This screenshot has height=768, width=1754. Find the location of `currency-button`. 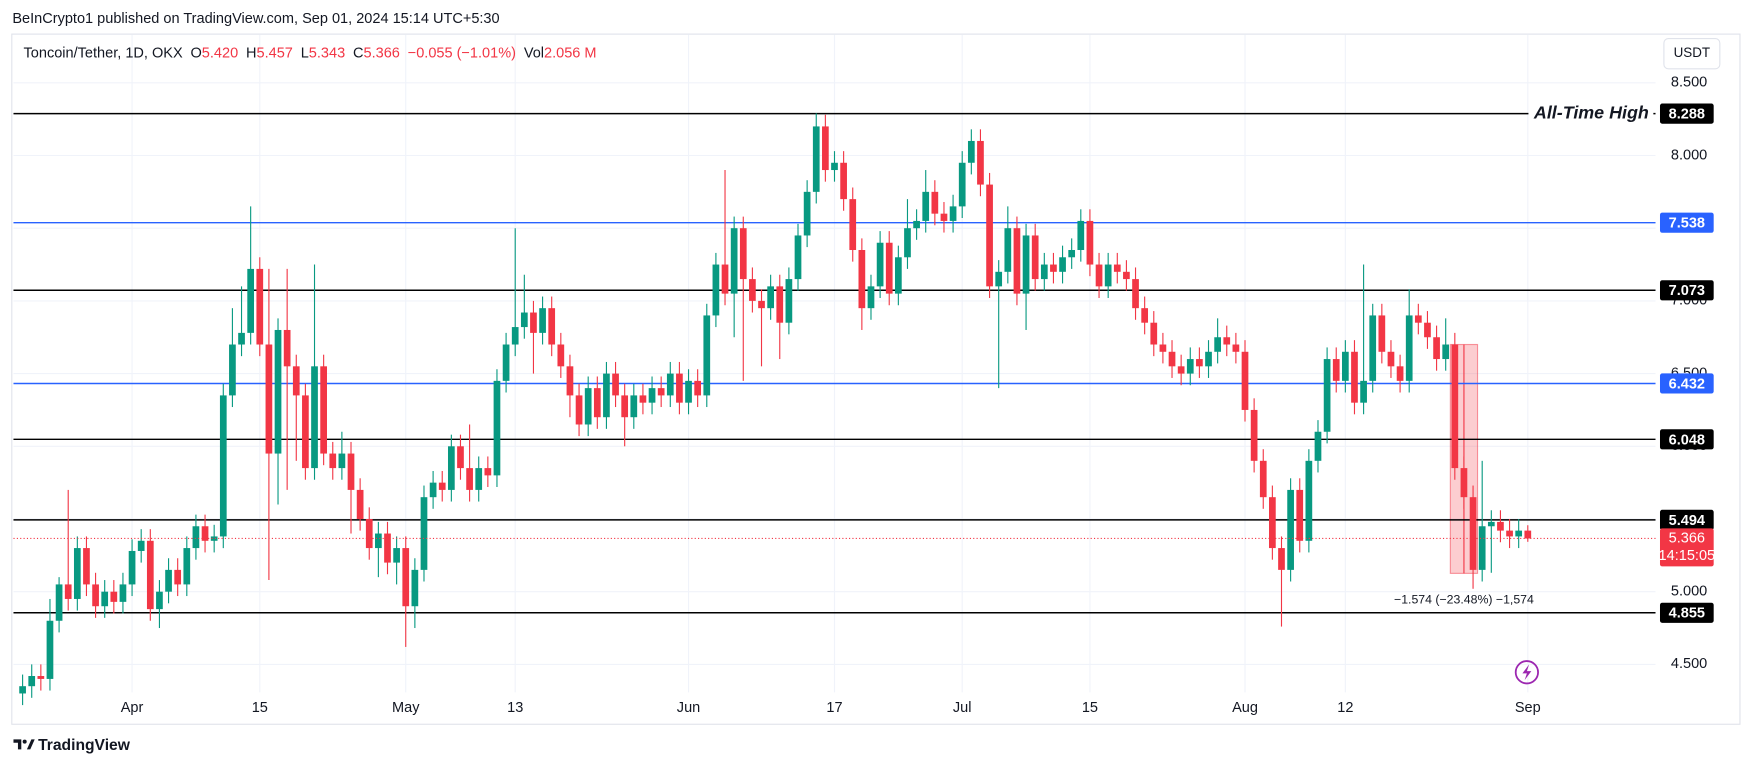

currency-button is located at coordinates (1692, 54).